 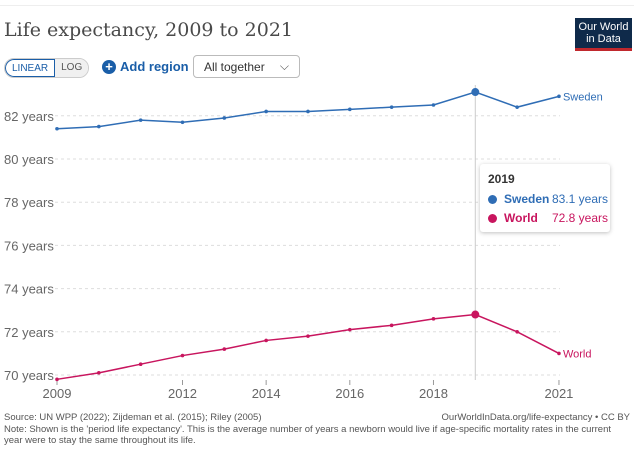 What do you see at coordinates (29, 375) in the screenshot?
I see `y-tick-label: 70 years` at bounding box center [29, 375].